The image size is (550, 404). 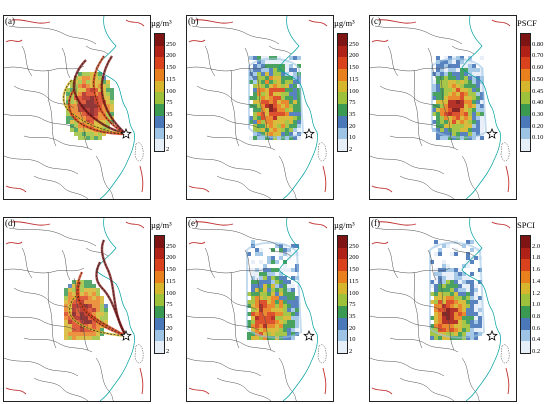 What do you see at coordinates (354, 68) in the screenshot?
I see `colorbar-tick: 150` at bounding box center [354, 68].